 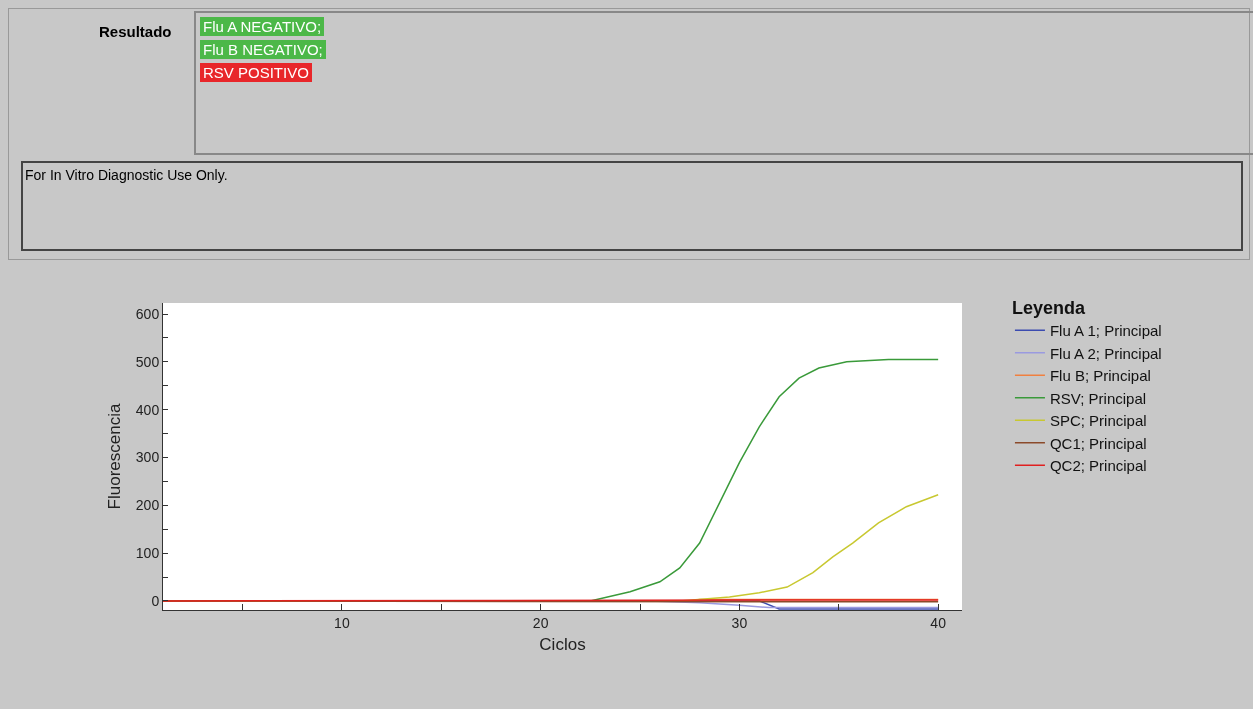 What do you see at coordinates (256, 72) in the screenshot?
I see `text: RSV POSITIVO` at bounding box center [256, 72].